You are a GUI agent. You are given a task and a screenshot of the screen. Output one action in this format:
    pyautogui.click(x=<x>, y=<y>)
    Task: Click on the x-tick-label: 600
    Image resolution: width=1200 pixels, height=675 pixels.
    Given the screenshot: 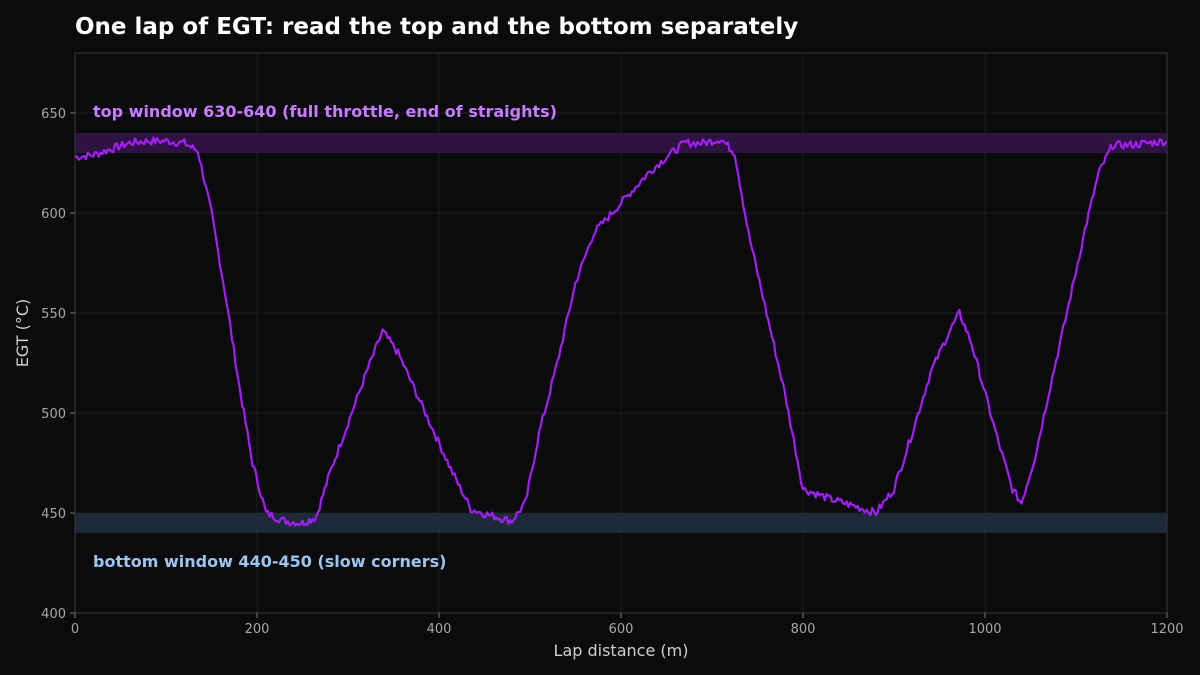 What is the action you would take?
    pyautogui.click(x=621, y=629)
    